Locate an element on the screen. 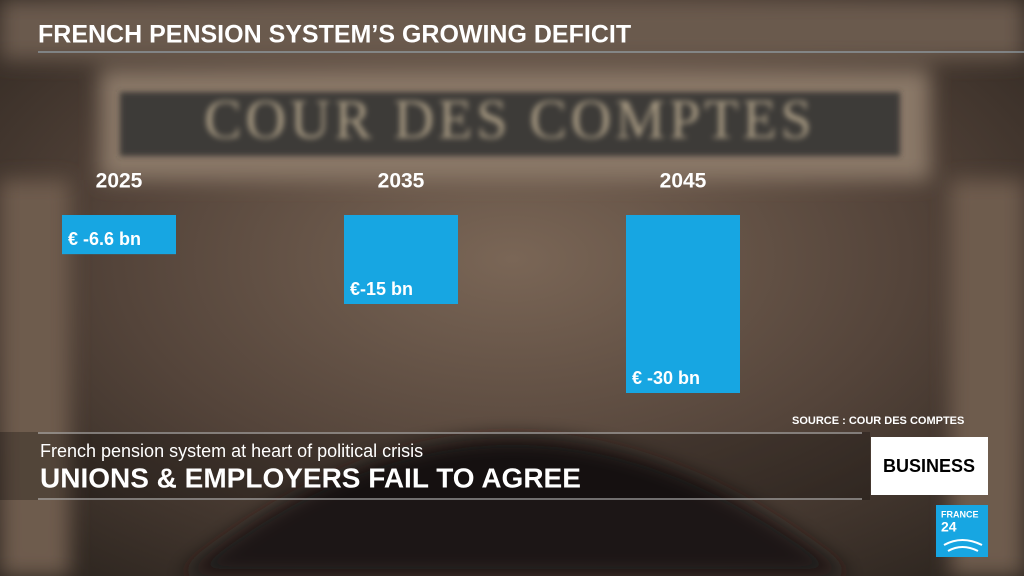 This screenshot has height=576, width=1024. inscription: COUR DES COMPTES is located at coordinates (510, 120).